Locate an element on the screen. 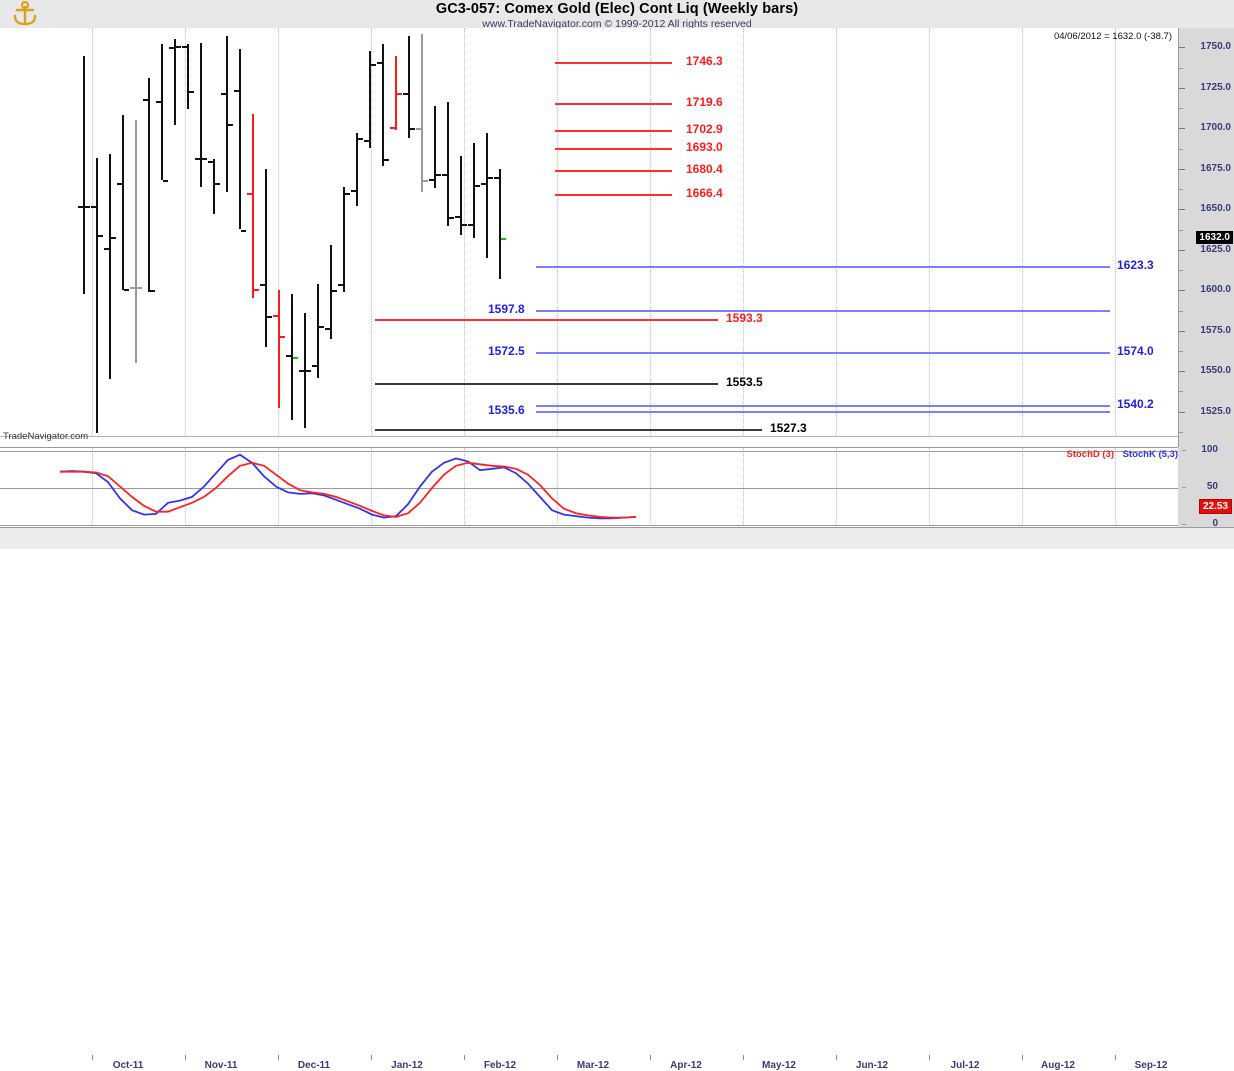 The width and height of the screenshot is (1234, 1071). study-line-label: 1593.3 is located at coordinates (744, 318).